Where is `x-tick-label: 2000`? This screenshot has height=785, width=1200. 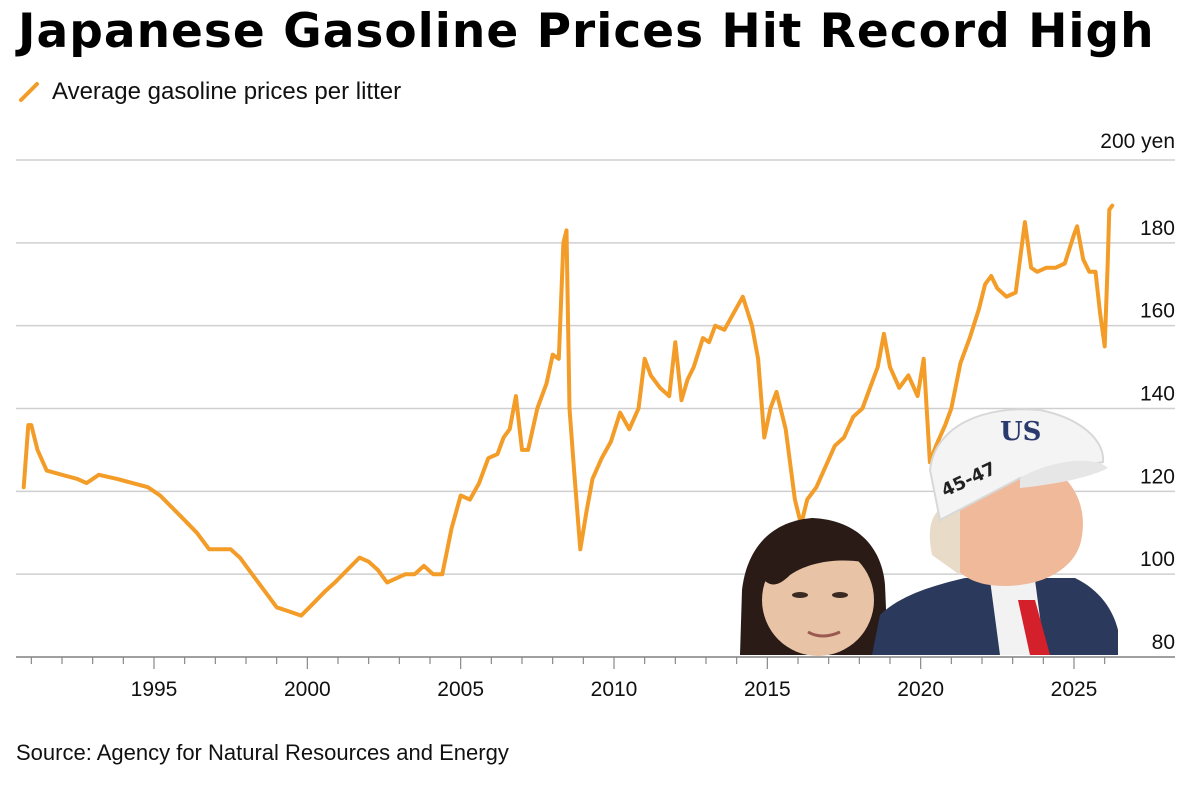
x-tick-label: 2000 is located at coordinates (307, 689).